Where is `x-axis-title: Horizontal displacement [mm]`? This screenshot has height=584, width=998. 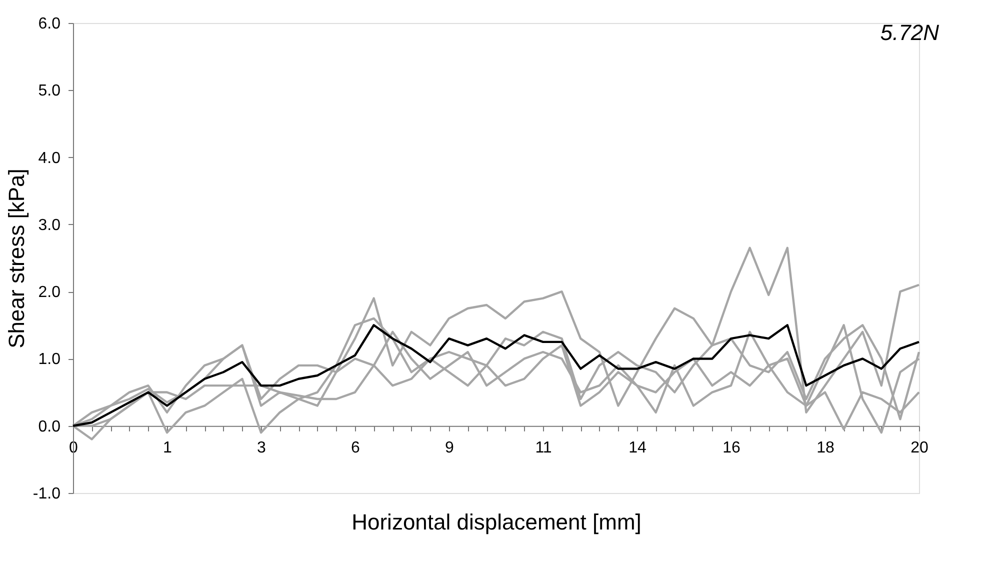 x-axis-title: Horizontal displacement [mm] is located at coordinates (497, 522).